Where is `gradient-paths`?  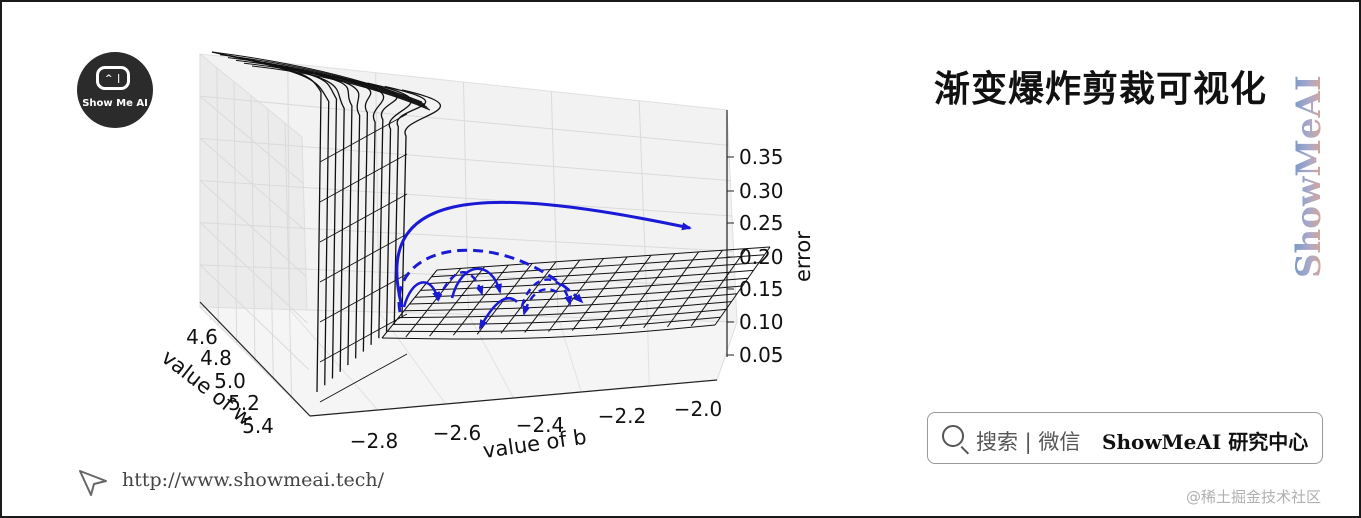
gradient-paths is located at coordinates (543, 265).